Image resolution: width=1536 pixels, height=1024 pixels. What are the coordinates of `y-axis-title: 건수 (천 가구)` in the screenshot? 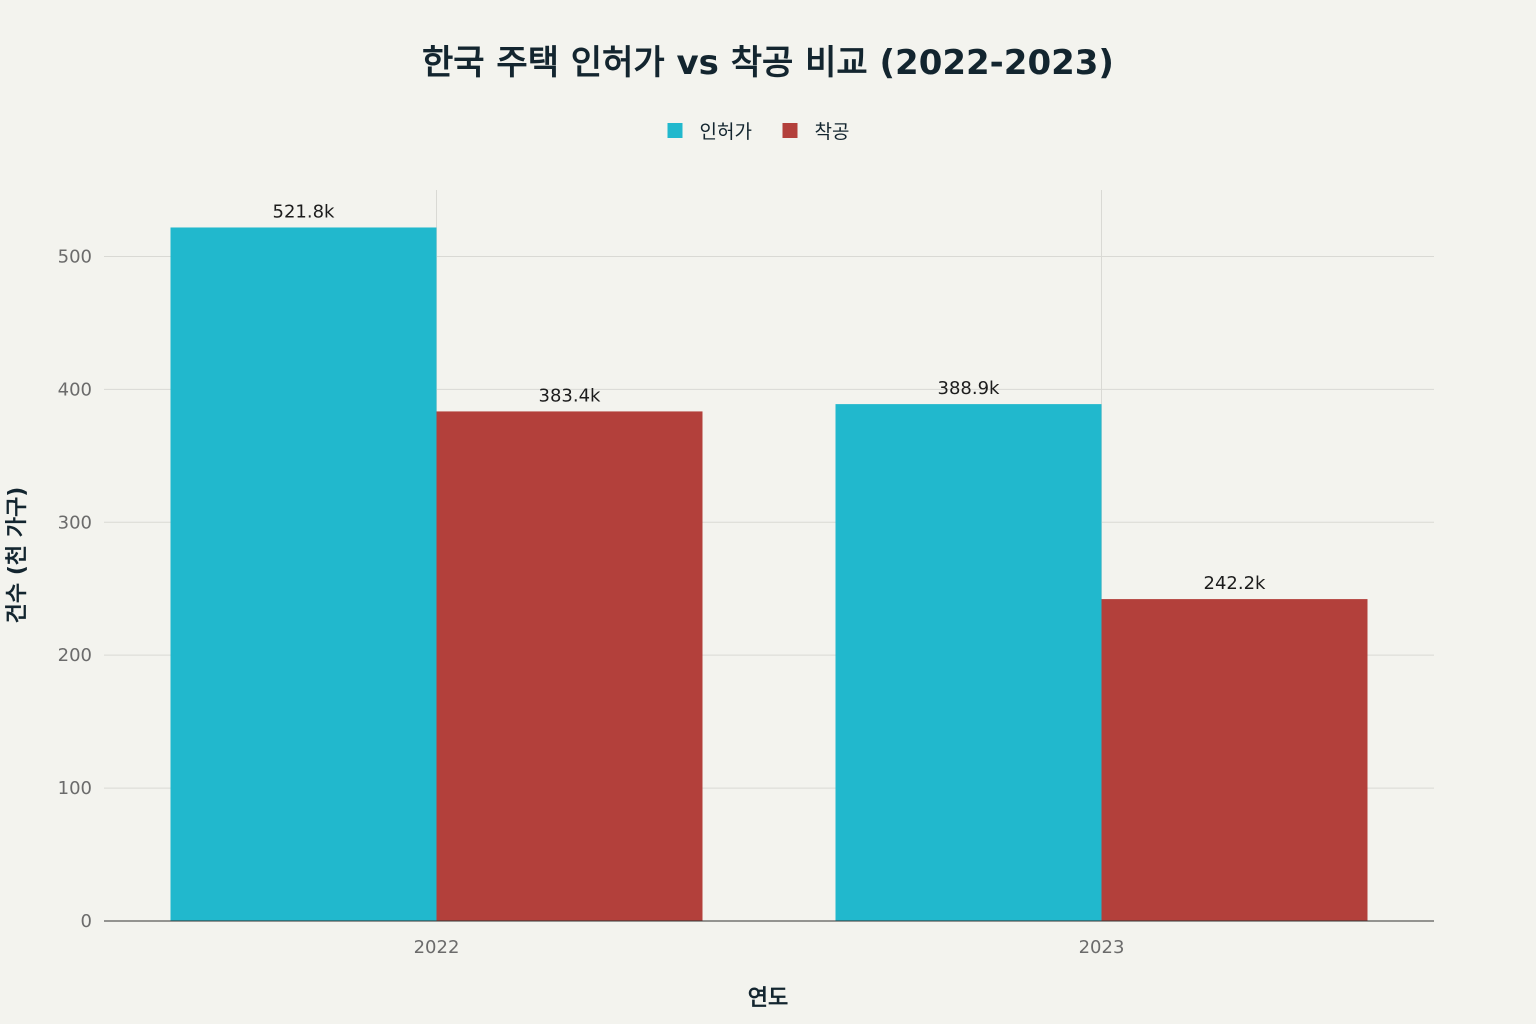 It's located at (17, 555).